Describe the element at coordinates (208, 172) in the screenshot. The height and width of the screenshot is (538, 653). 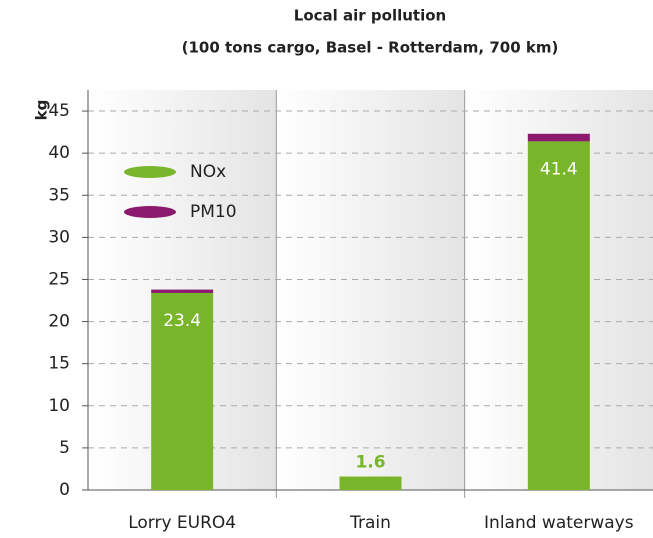
I see `legend-label: NOx` at that location.